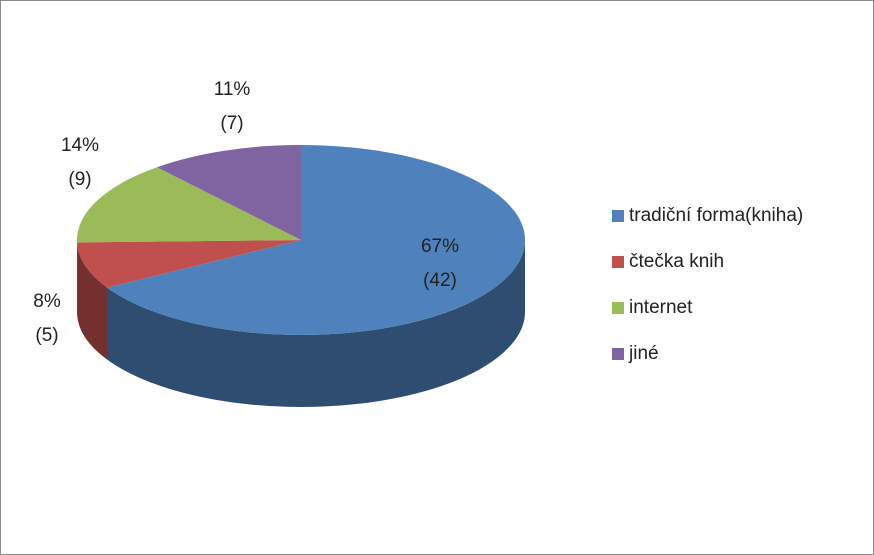  What do you see at coordinates (643, 353) in the screenshot?
I see `legend-label: jiné` at bounding box center [643, 353].